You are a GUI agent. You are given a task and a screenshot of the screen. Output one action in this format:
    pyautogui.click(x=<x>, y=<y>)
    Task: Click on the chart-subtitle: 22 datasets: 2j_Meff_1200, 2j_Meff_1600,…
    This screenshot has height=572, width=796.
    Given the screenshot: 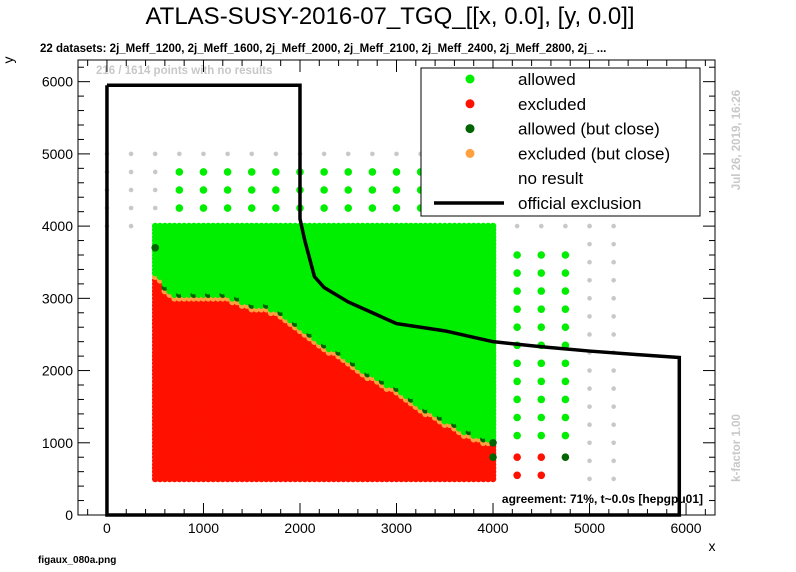 What is the action you would take?
    pyautogui.click(x=323, y=49)
    